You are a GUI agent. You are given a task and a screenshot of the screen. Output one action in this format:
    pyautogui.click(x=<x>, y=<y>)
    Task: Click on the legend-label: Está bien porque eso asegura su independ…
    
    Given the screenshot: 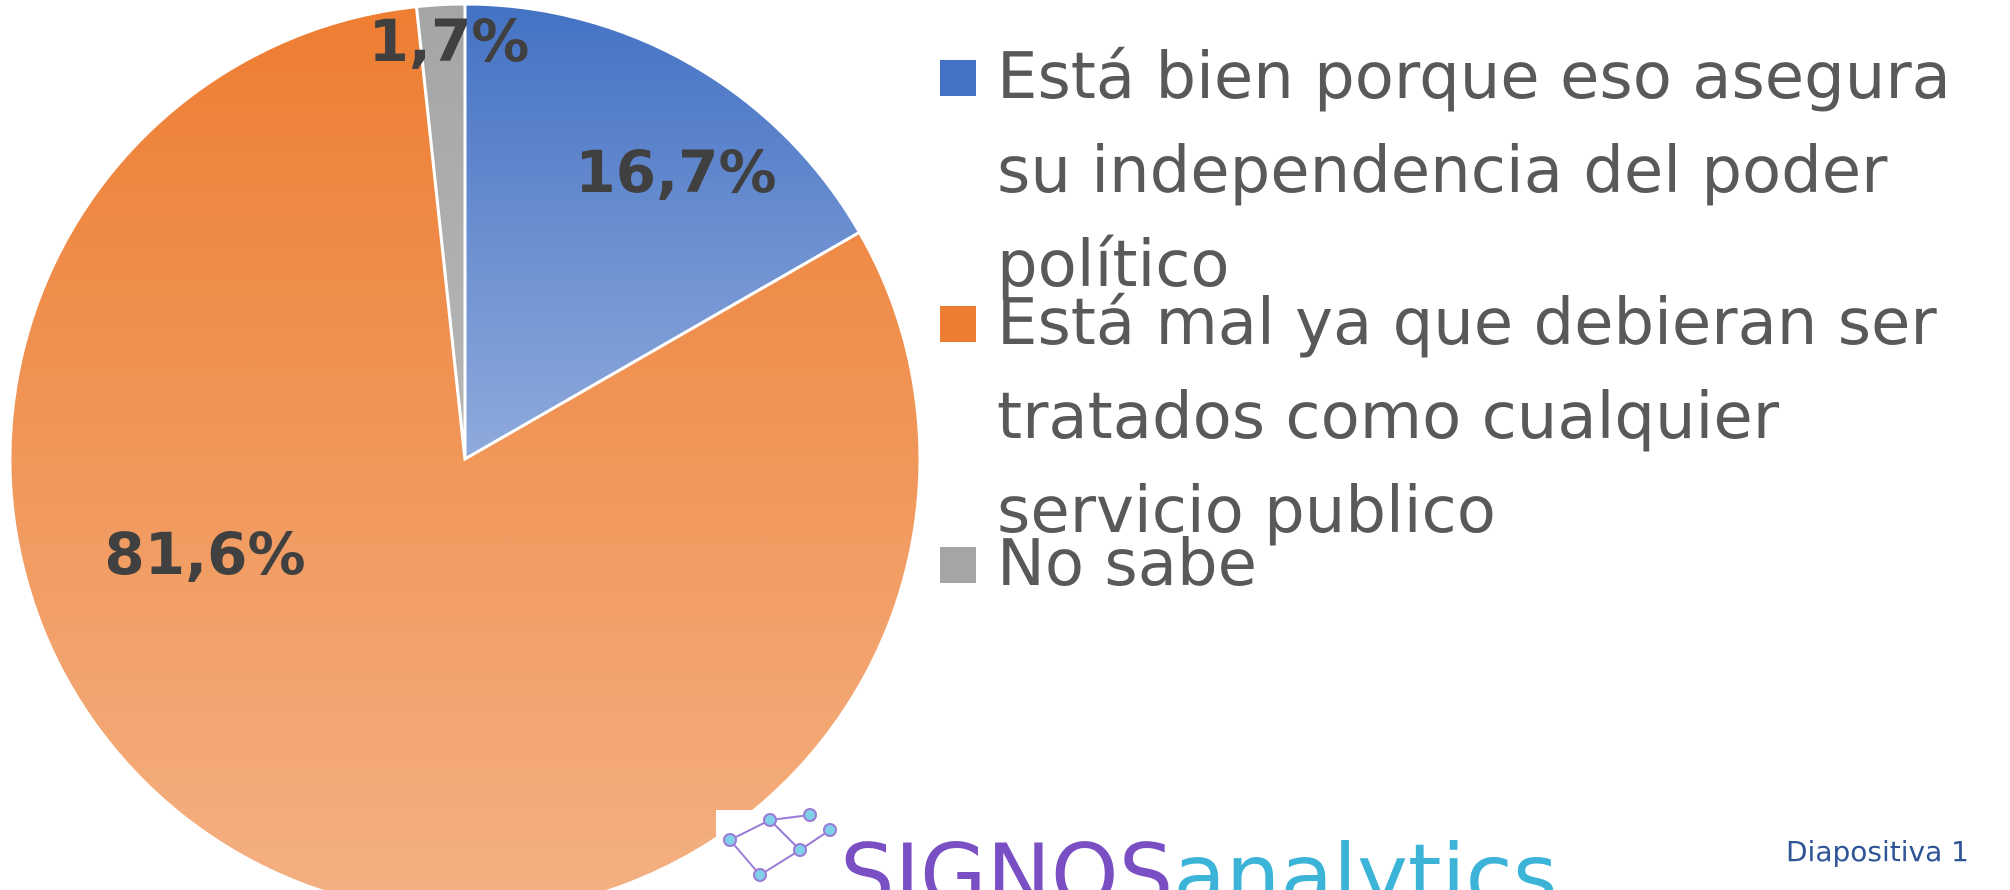 What is the action you would take?
    pyautogui.click(x=1474, y=171)
    